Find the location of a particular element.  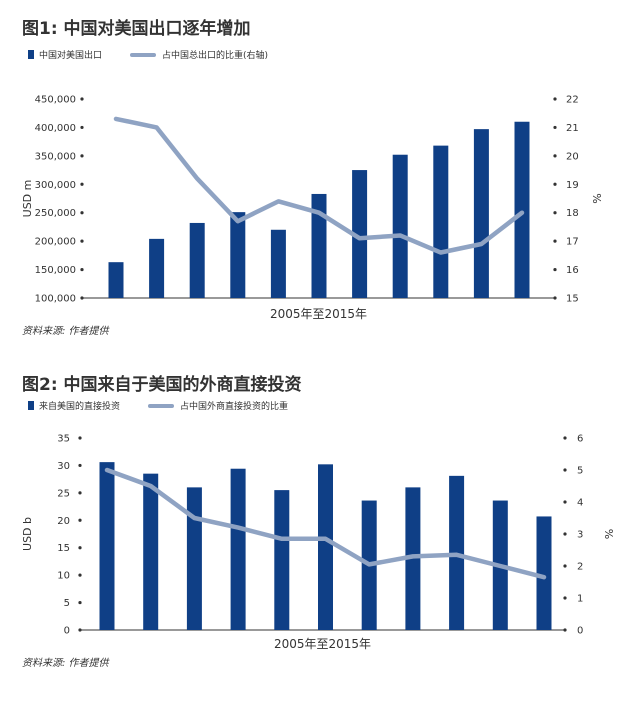

y2-tick-label: 22 is located at coordinates (572, 100).